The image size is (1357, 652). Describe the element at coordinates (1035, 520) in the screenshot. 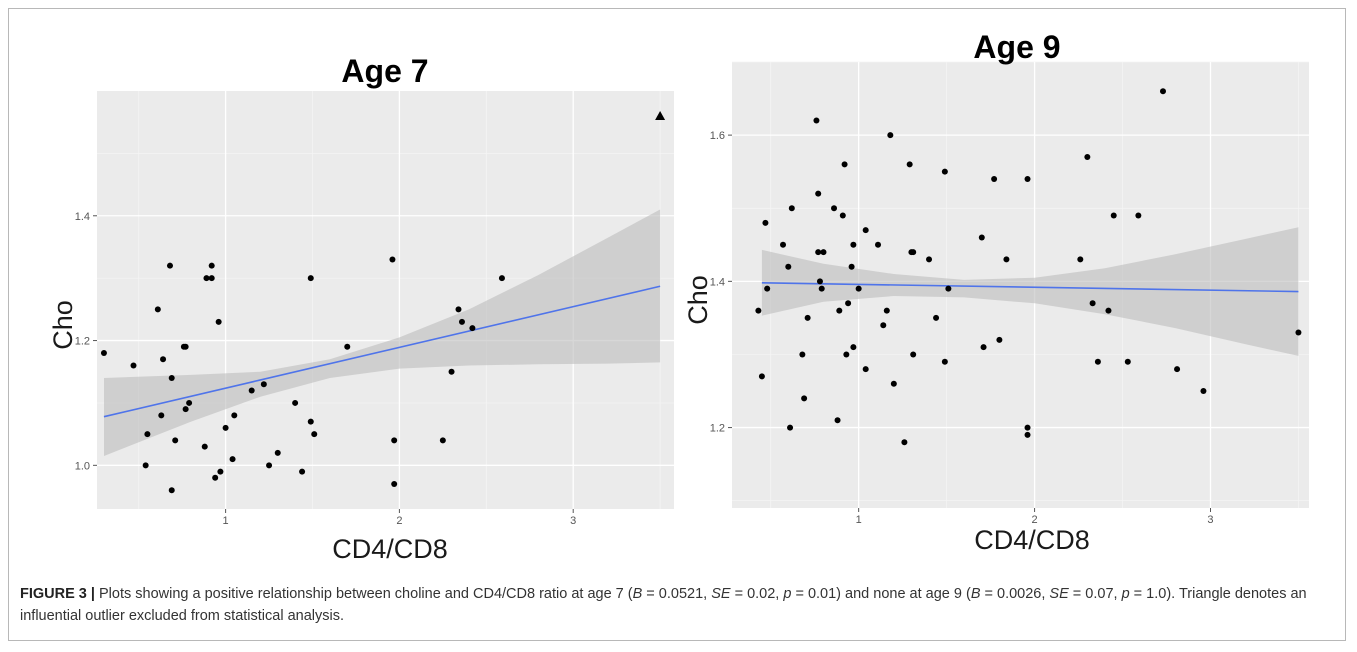

I see `x-tick-label: 2` at that location.